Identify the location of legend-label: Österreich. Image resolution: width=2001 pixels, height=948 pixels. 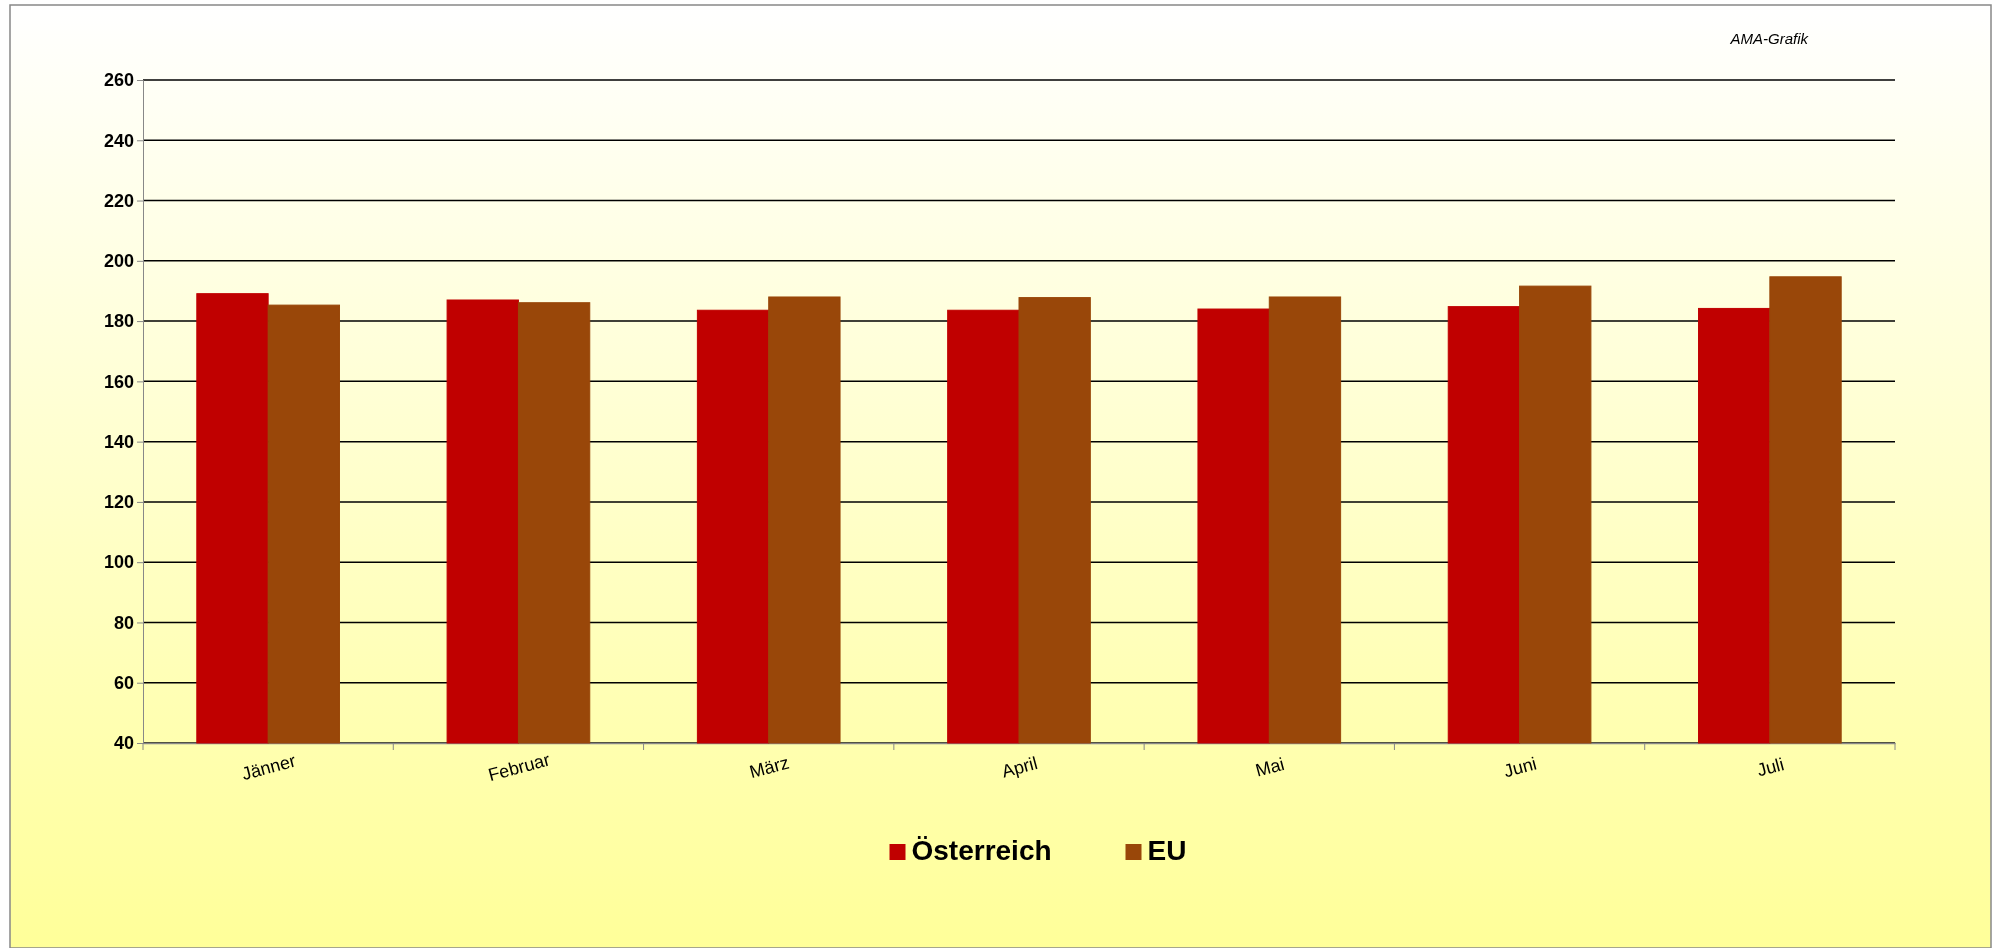
(981, 850).